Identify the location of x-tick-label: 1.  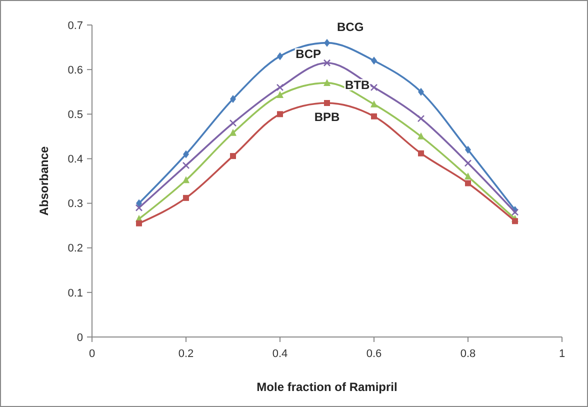
(562, 354).